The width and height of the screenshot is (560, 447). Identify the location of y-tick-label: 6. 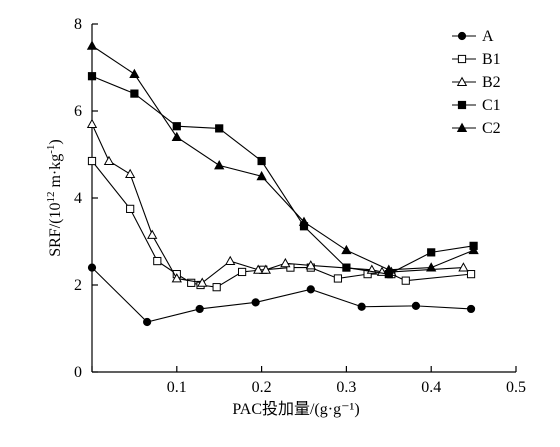
(78, 111).